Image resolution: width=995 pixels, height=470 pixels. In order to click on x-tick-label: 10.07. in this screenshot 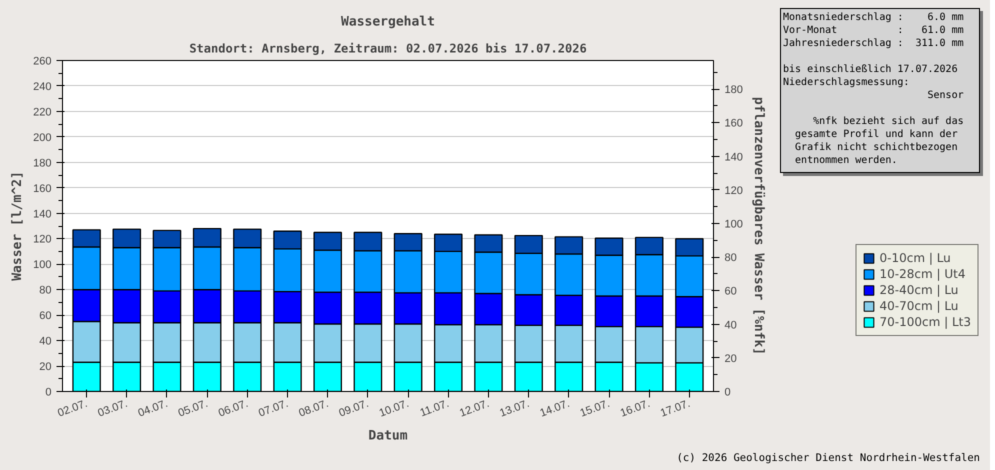, I will do `click(394, 409)`.